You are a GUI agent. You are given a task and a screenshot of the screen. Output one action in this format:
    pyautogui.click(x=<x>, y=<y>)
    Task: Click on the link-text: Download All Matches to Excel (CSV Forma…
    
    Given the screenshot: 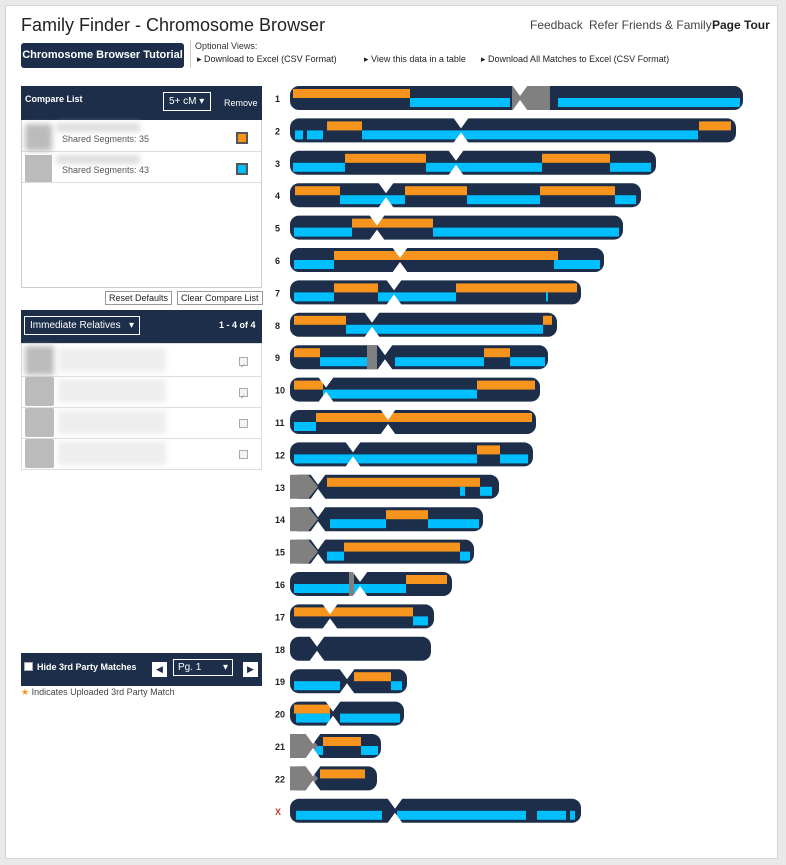 What is the action you would take?
    pyautogui.click(x=579, y=59)
    